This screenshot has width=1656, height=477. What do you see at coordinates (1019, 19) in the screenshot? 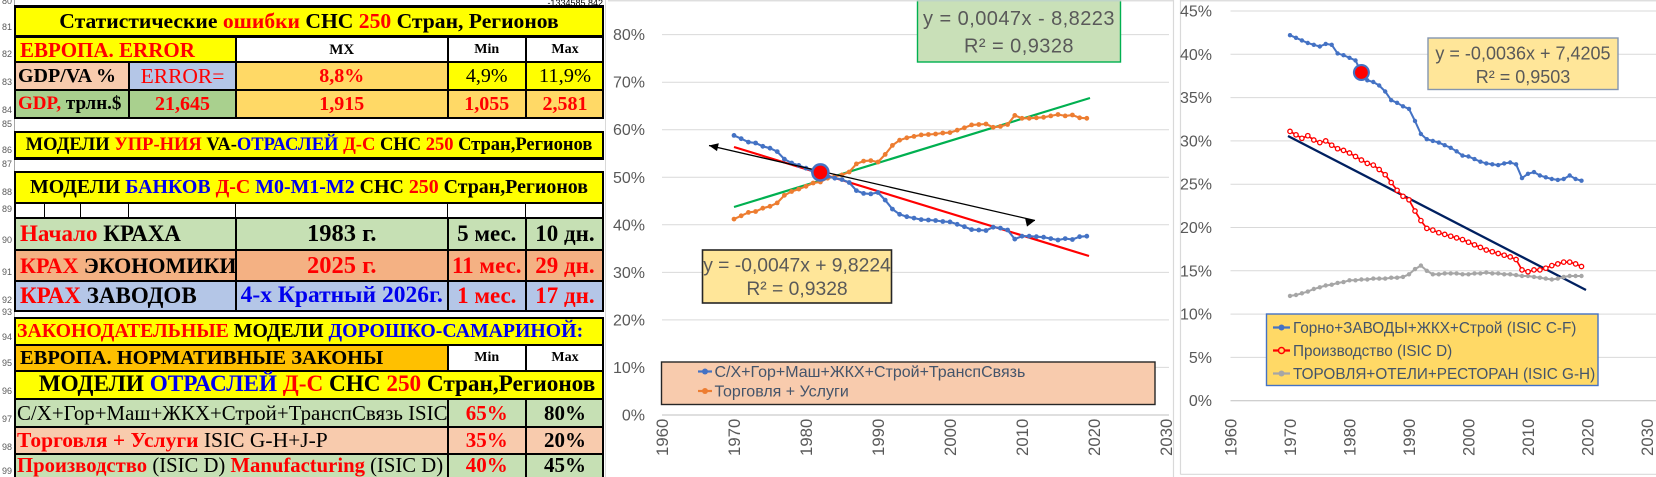
I see `svg-text: y = 0,0047x - 8,8223` at bounding box center [1019, 19].